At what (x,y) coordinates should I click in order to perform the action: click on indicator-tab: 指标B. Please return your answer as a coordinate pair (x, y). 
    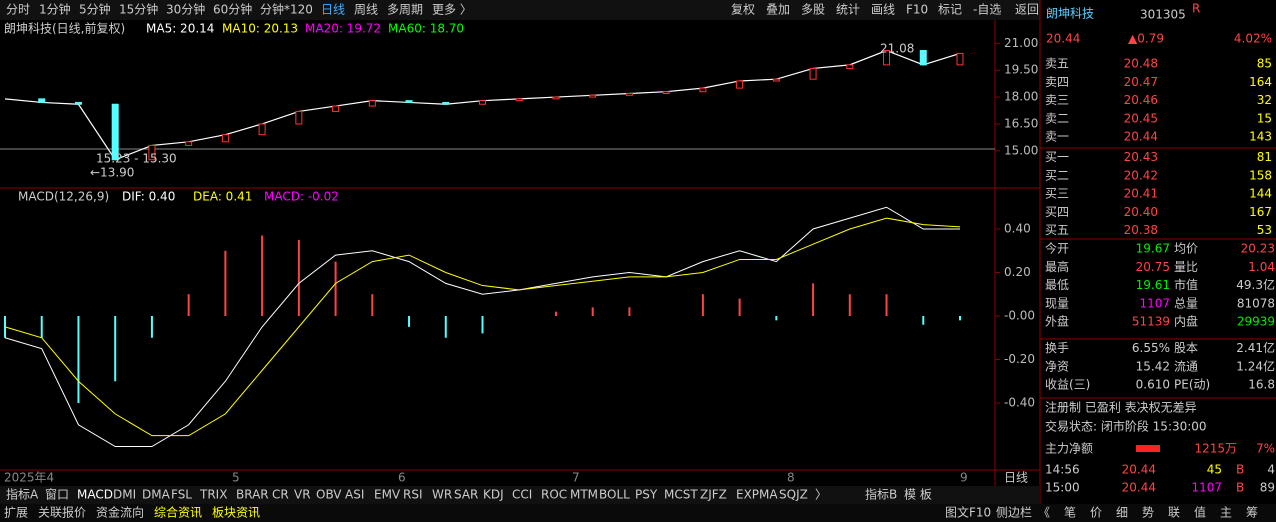
    Looking at the image, I should click on (881, 494).